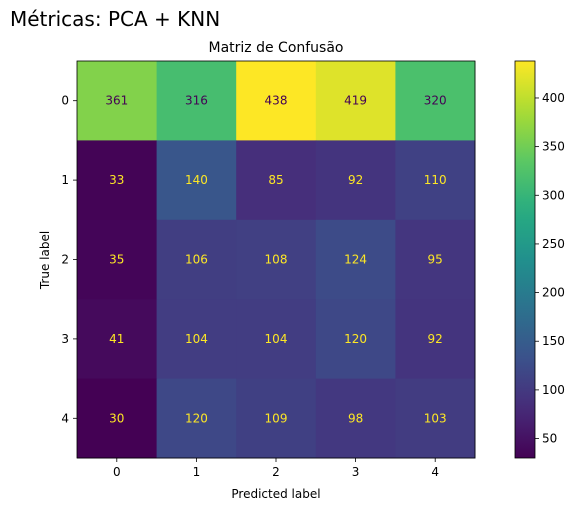 The height and width of the screenshot is (511, 580). I want to click on colorbar-gradient, so click(525, 259).